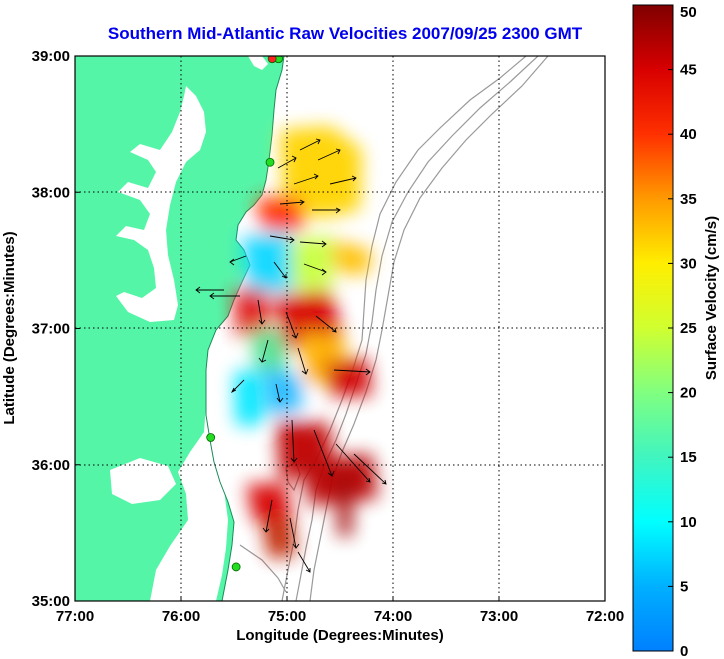  I want to click on colorbar-label: Surface Velocity (cm/s), so click(711, 298).